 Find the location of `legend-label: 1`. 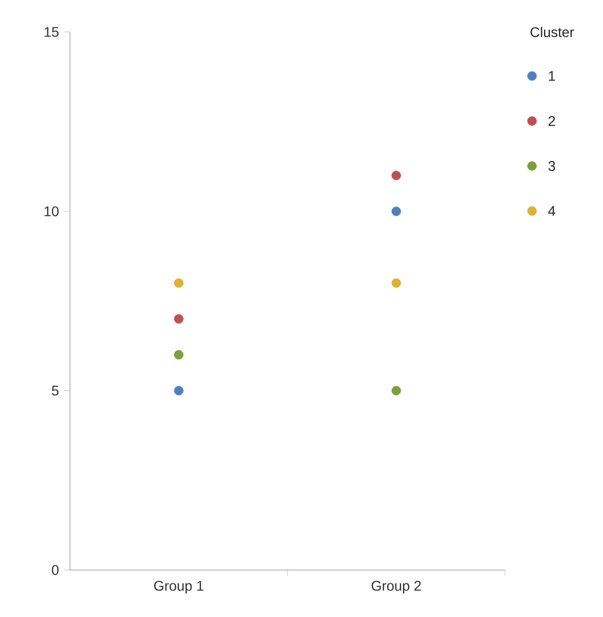

legend-label: 1 is located at coordinates (551, 76).